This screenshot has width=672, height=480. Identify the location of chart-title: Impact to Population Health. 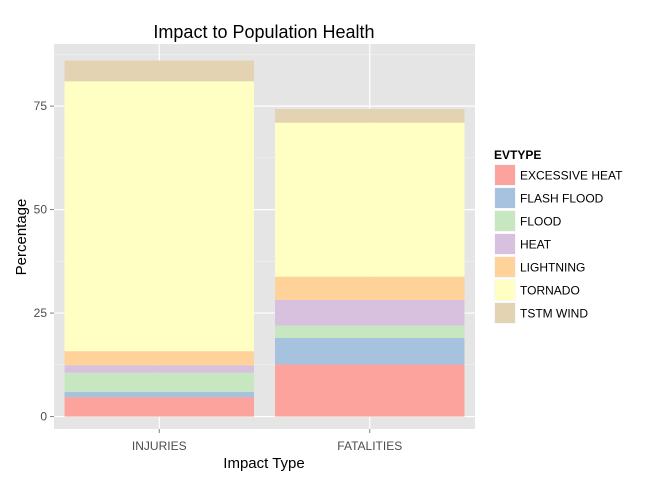
(263, 32).